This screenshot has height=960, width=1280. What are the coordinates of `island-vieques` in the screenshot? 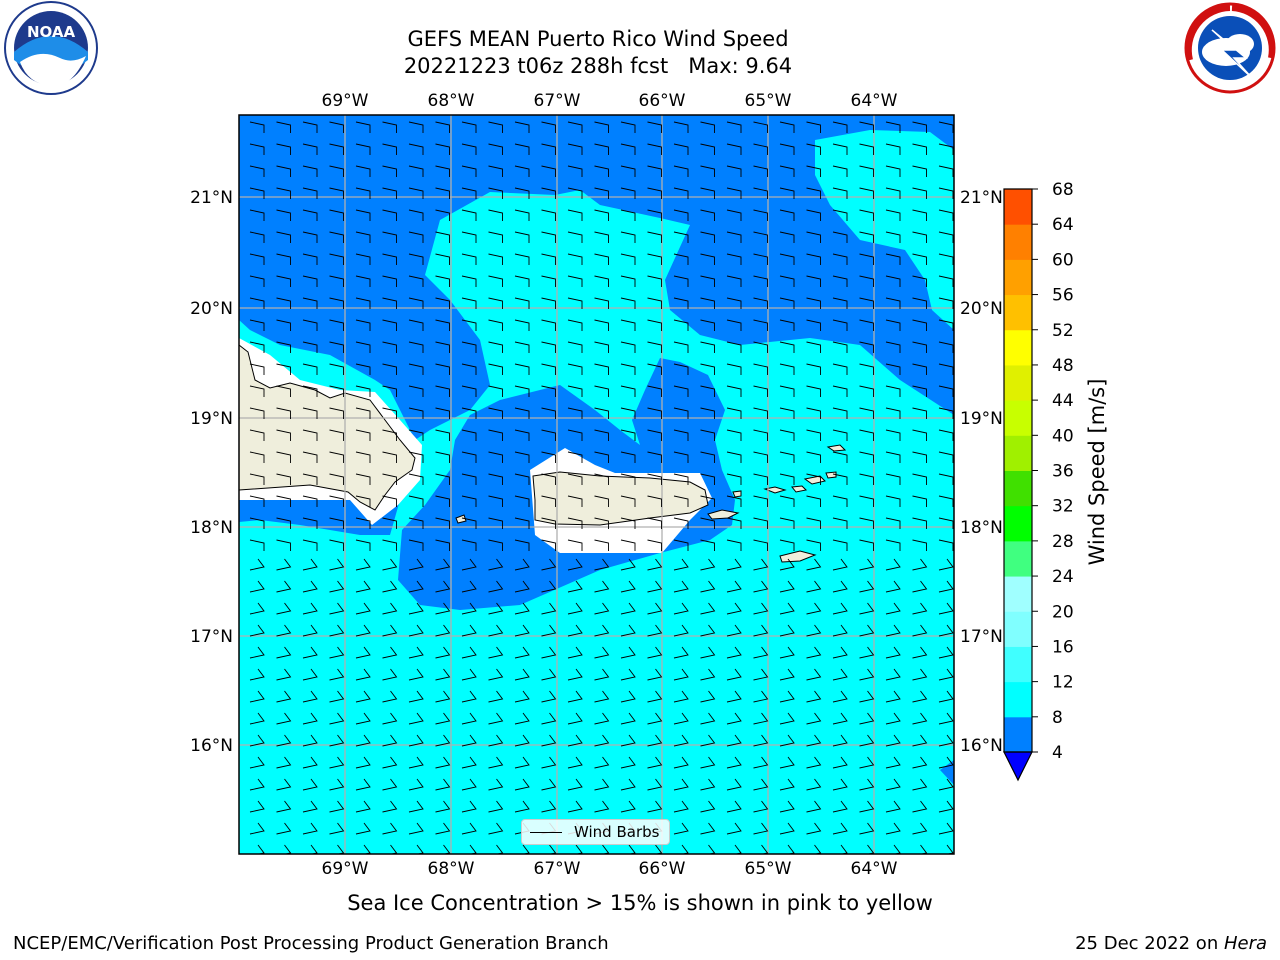 It's located at (723, 514).